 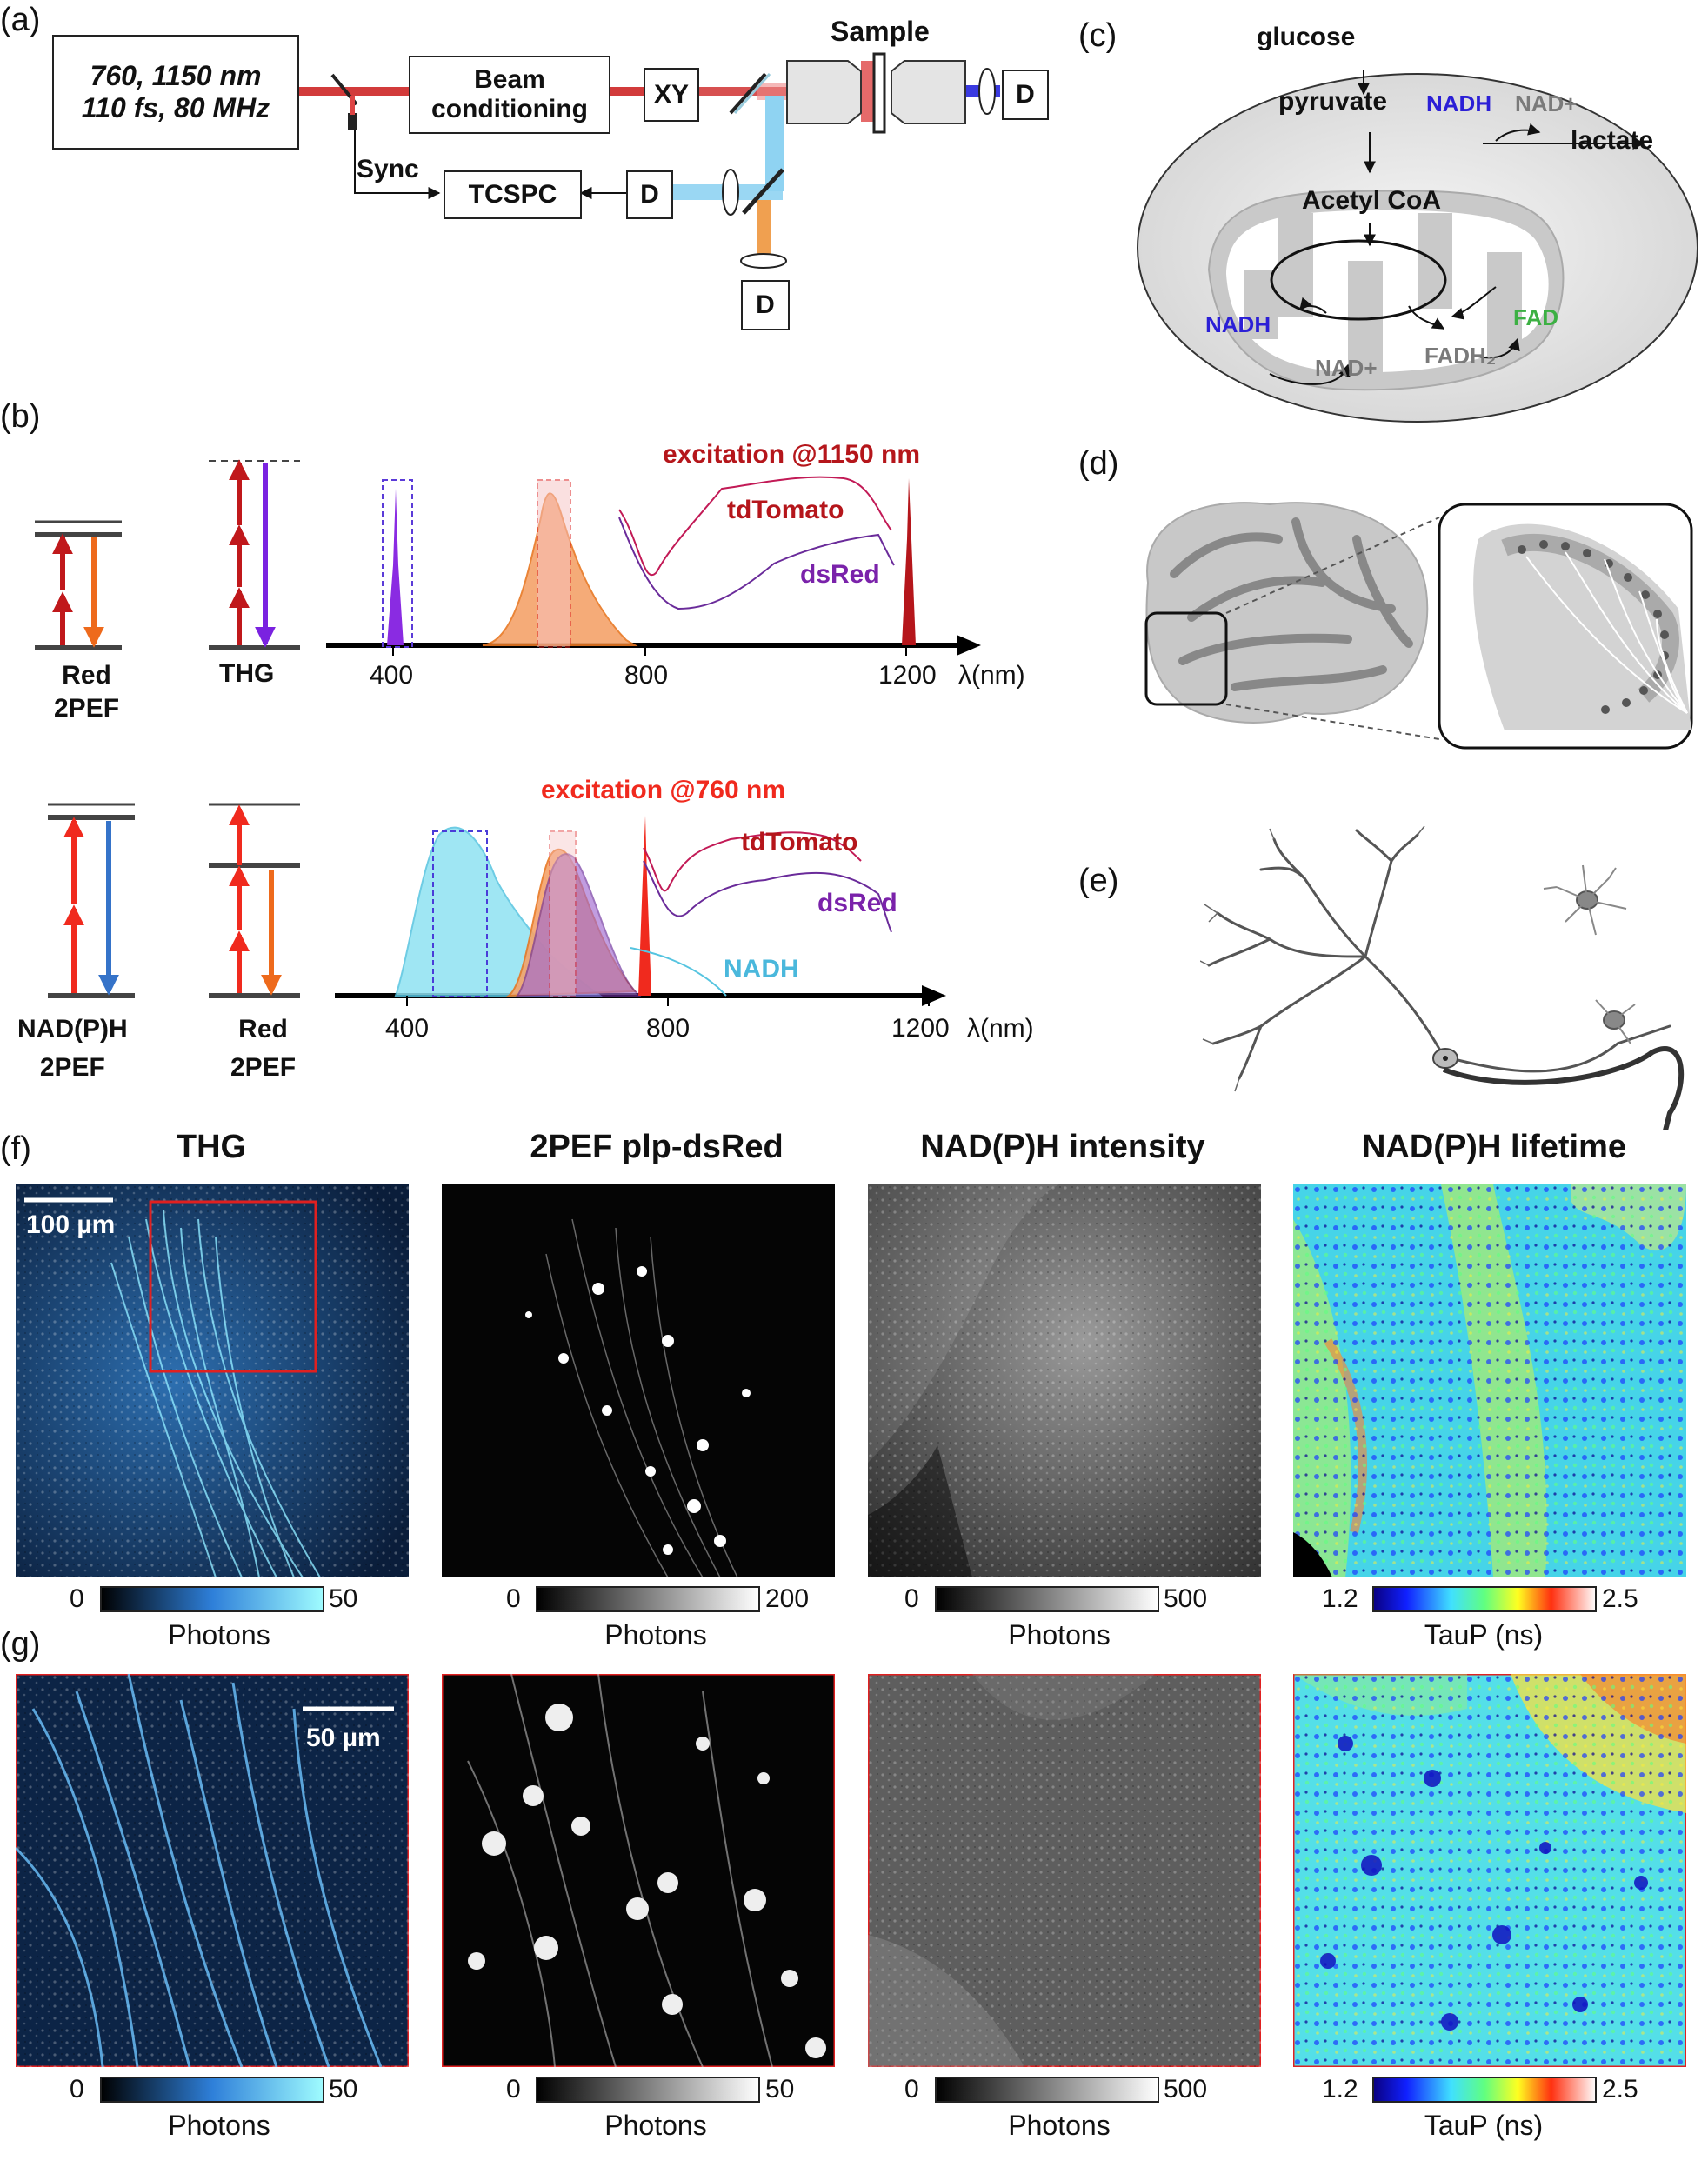 I want to click on colorbar-g-nadph-lifetime-min: 1.2, so click(x=1340, y=2089).